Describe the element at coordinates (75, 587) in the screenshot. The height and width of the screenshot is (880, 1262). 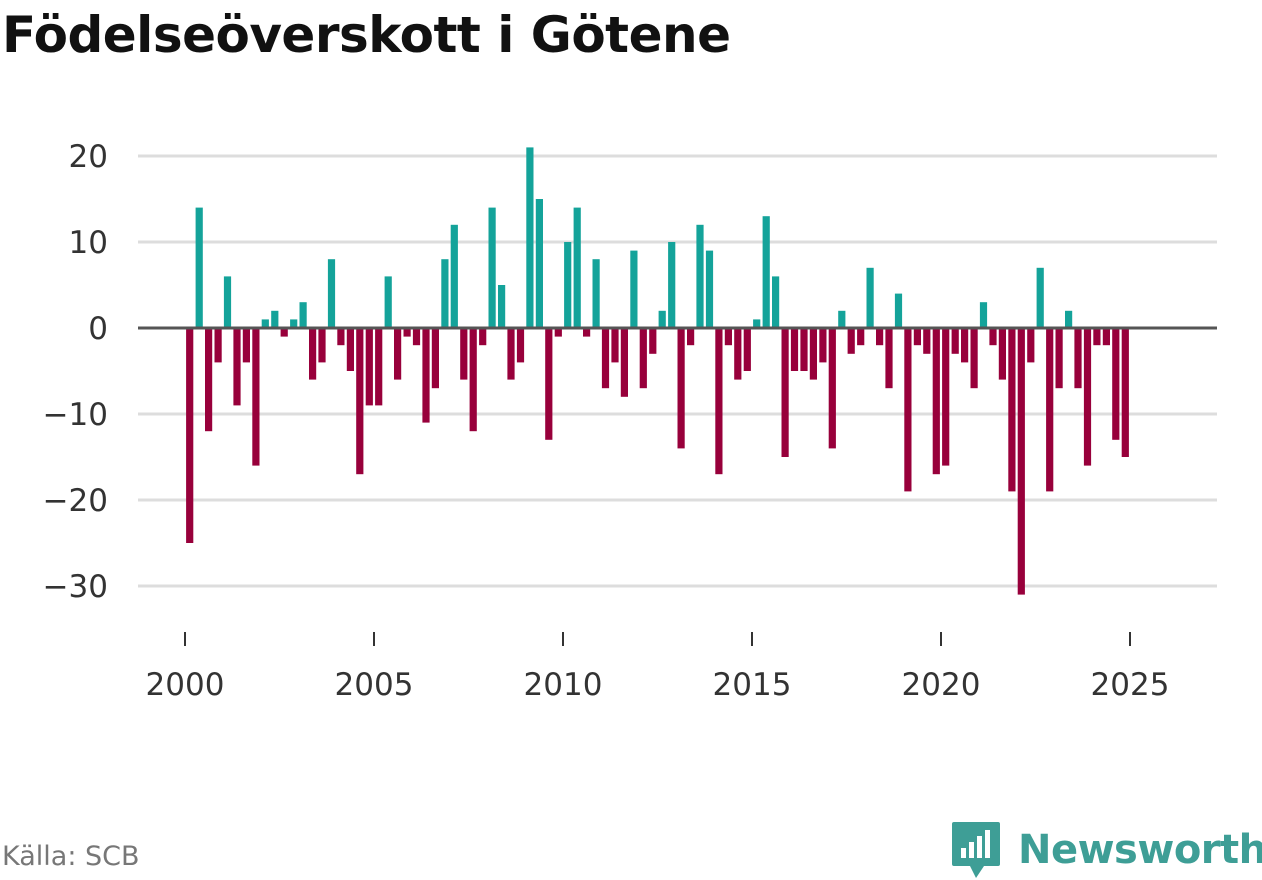
I see `y-tick-label: −30` at that location.